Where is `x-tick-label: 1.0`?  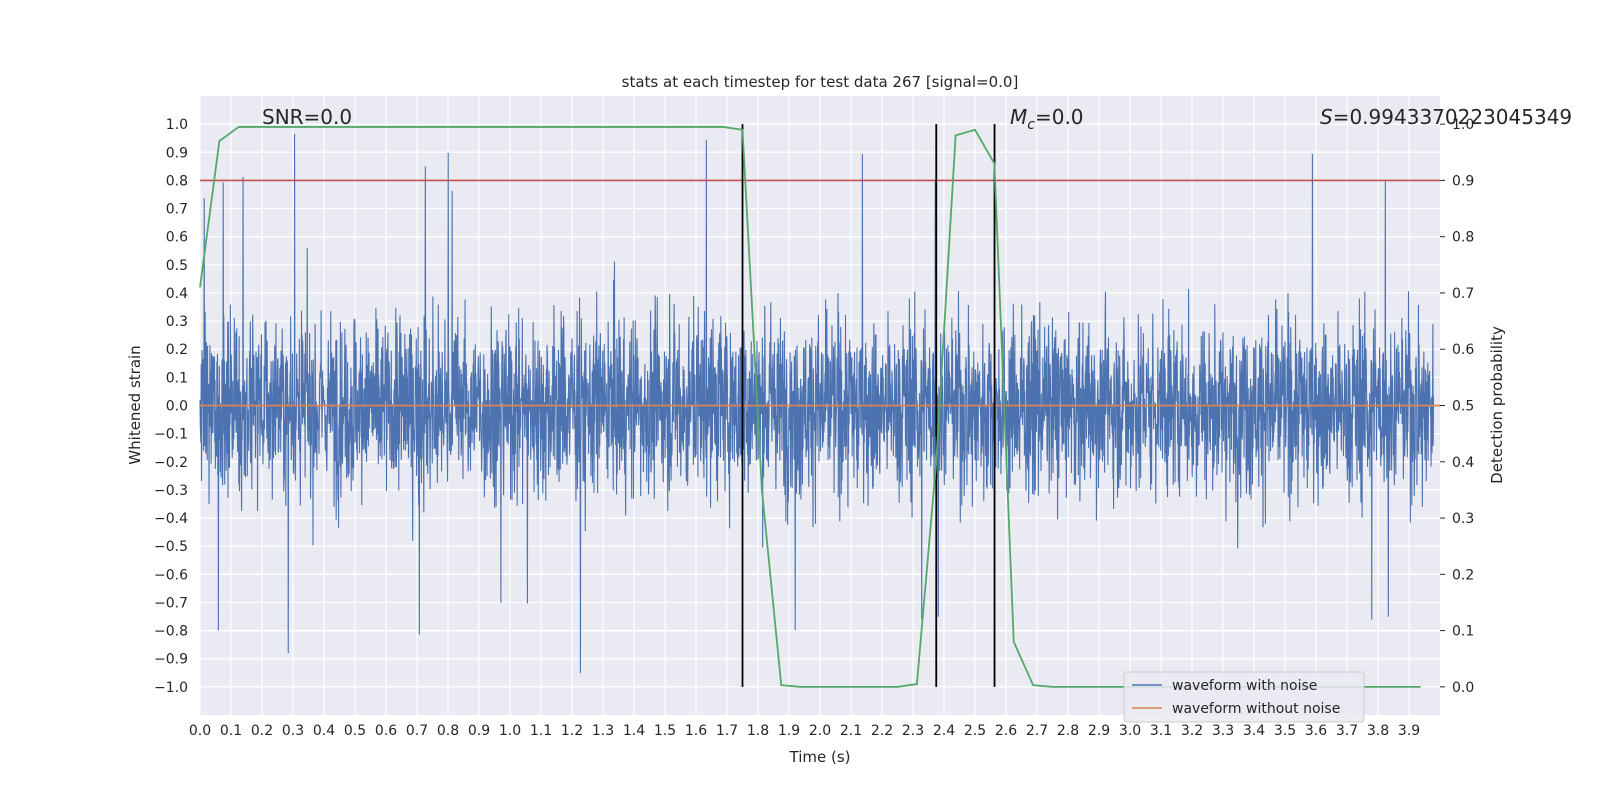 x-tick-label: 1.0 is located at coordinates (510, 731).